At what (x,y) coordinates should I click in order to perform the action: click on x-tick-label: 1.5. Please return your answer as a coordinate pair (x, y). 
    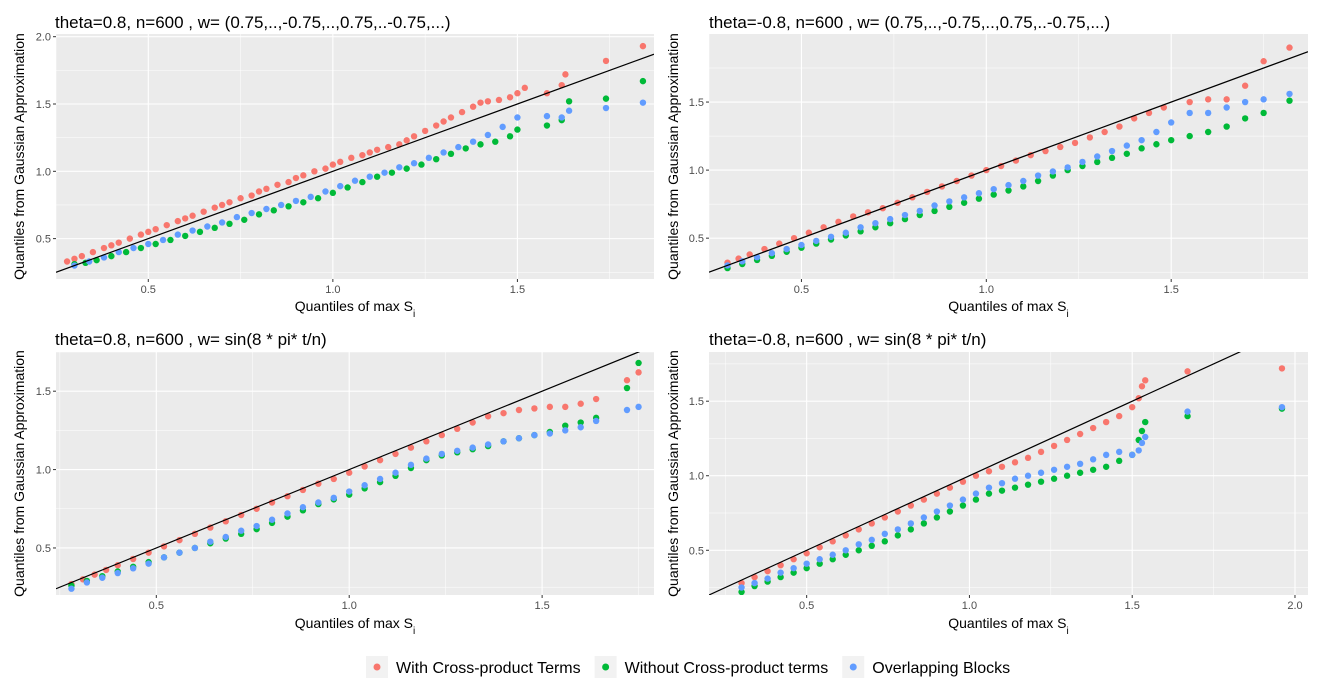
    Looking at the image, I should click on (541, 606).